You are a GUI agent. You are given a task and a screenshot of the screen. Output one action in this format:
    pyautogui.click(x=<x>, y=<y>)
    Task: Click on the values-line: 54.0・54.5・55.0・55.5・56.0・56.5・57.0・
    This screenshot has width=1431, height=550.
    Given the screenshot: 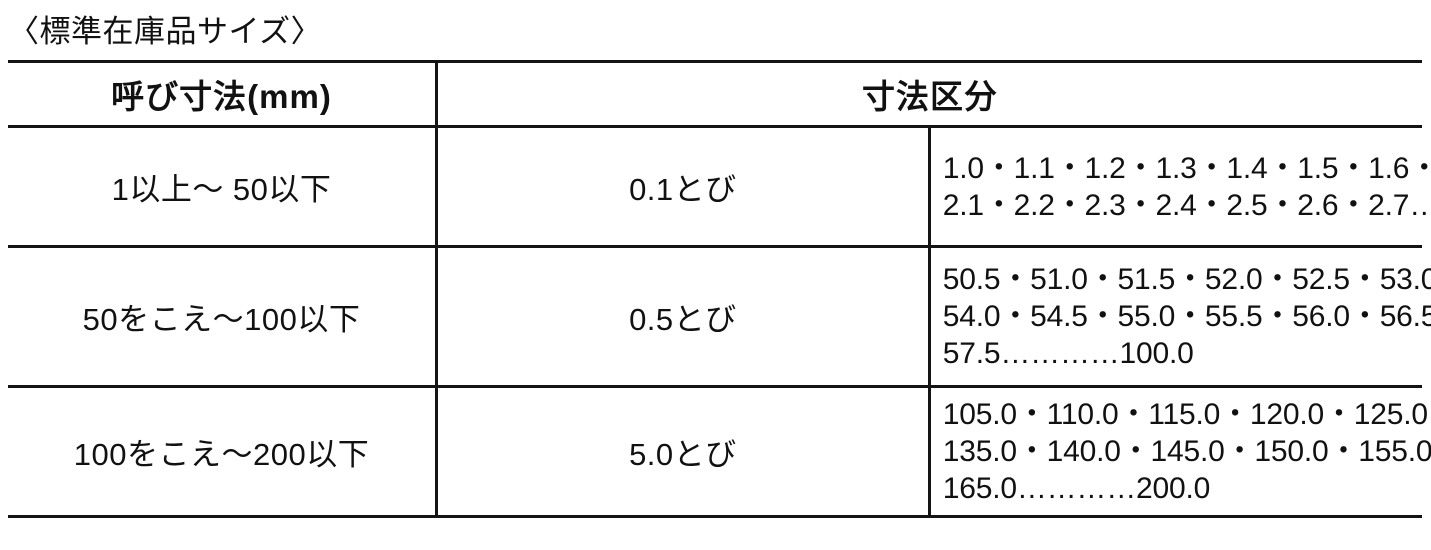 What is the action you would take?
    pyautogui.click(x=1186, y=316)
    